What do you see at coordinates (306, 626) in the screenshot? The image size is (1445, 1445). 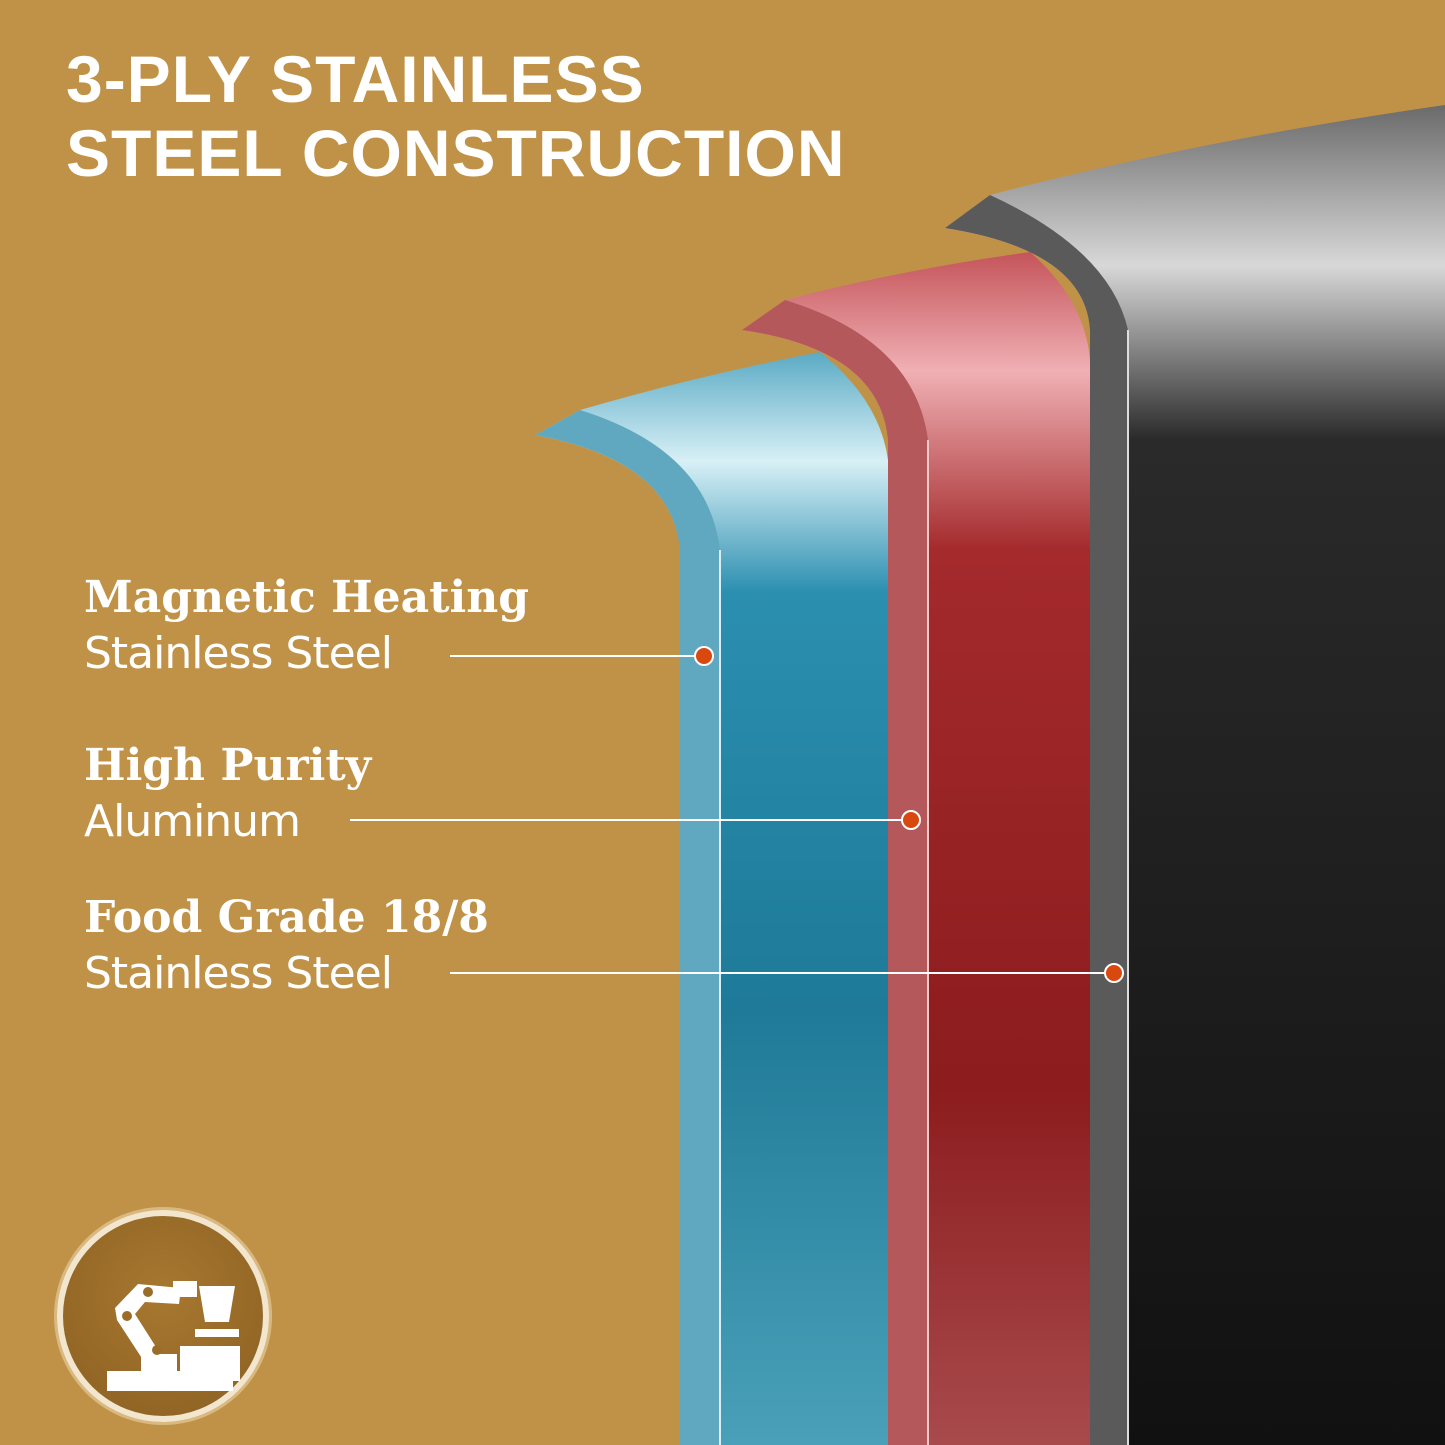 I see `label-magnetic-steel: Magnetic Heating Stainless Steel` at bounding box center [306, 626].